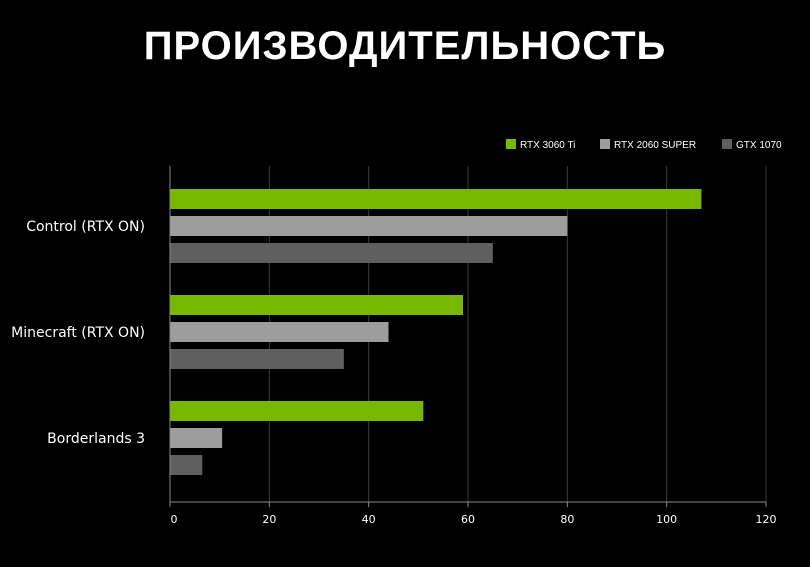  What do you see at coordinates (174, 519) in the screenshot?
I see `x-tick-label: 0` at bounding box center [174, 519].